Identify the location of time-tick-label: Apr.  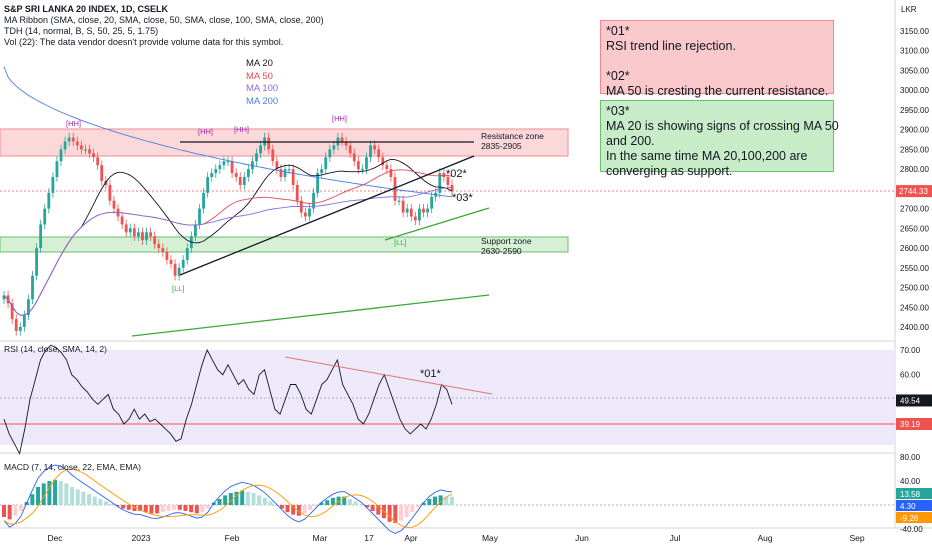
(410, 538).